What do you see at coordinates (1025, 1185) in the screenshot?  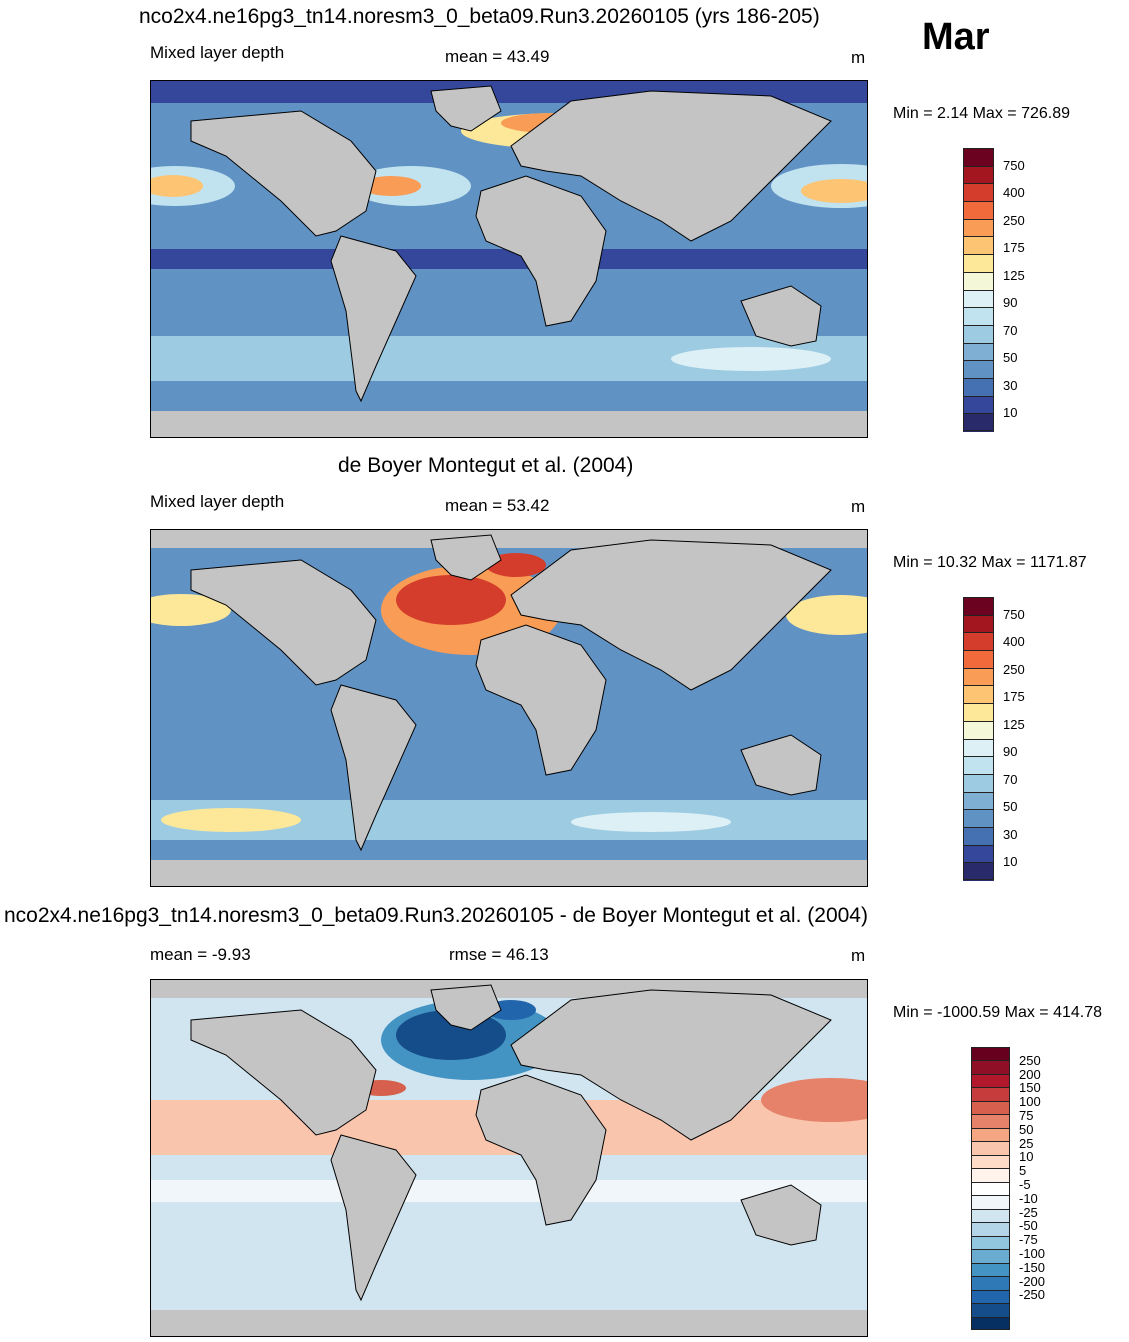 I see `colorbar-tick-label: -5` at bounding box center [1025, 1185].